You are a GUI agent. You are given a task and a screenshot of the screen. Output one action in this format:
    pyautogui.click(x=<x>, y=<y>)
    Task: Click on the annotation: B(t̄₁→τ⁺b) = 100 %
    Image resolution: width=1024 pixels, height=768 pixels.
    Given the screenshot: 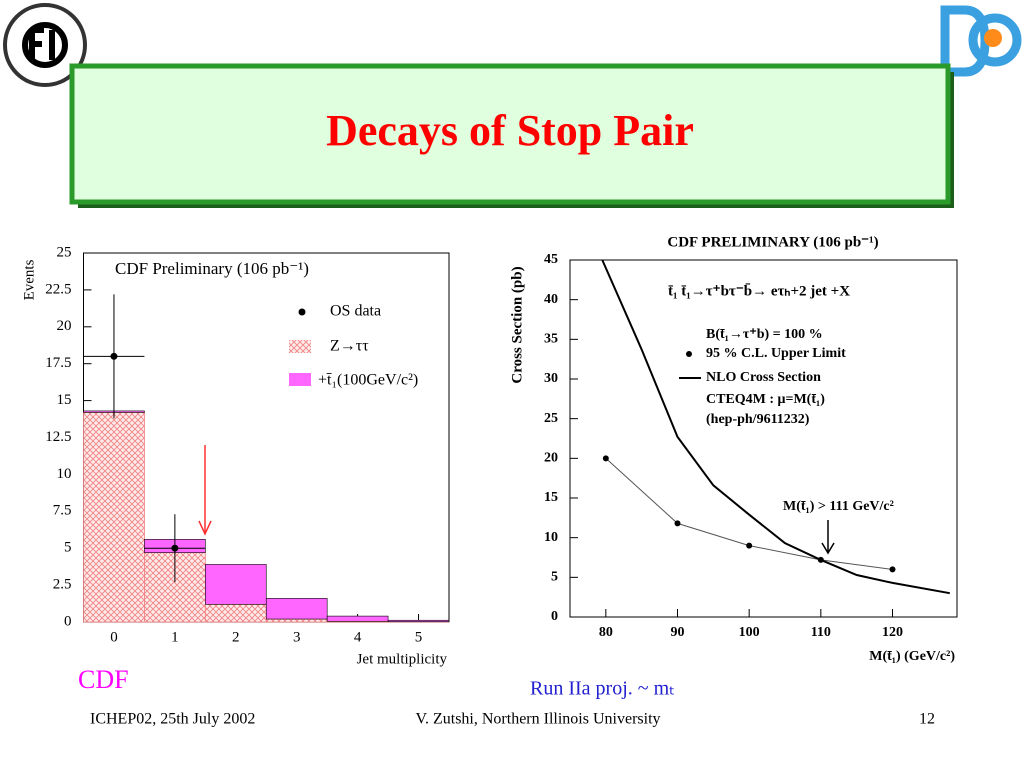 What is the action you would take?
    pyautogui.click(x=764, y=334)
    